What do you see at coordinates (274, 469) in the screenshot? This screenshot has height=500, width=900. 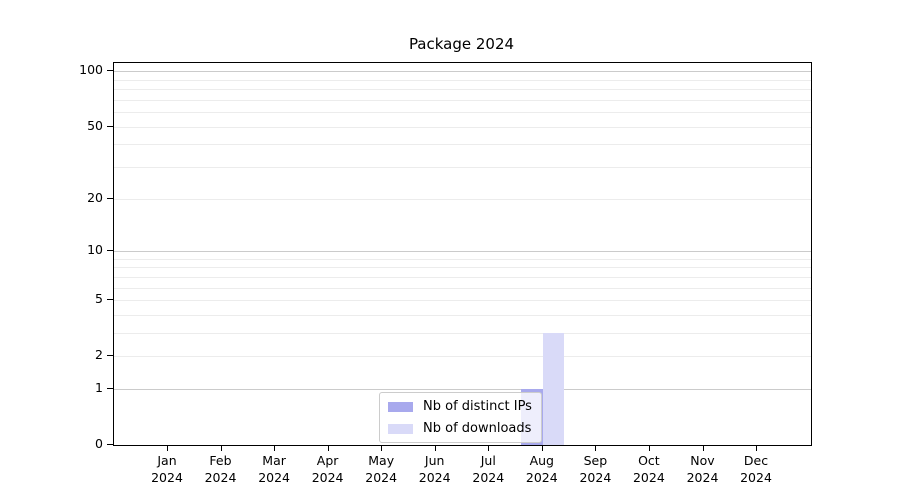 I see `x-tick-label-mar: Mar 2024` at bounding box center [274, 469].